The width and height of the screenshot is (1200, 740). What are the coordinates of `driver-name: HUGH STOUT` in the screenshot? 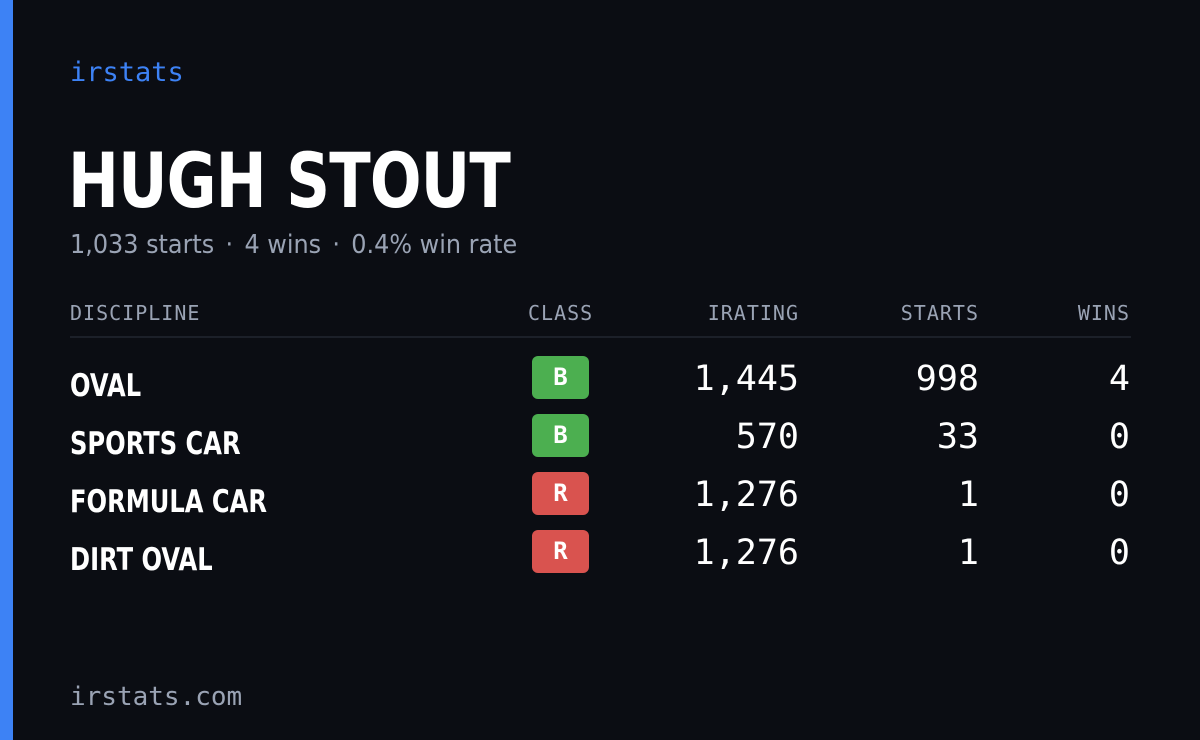 It's located at (289, 180).